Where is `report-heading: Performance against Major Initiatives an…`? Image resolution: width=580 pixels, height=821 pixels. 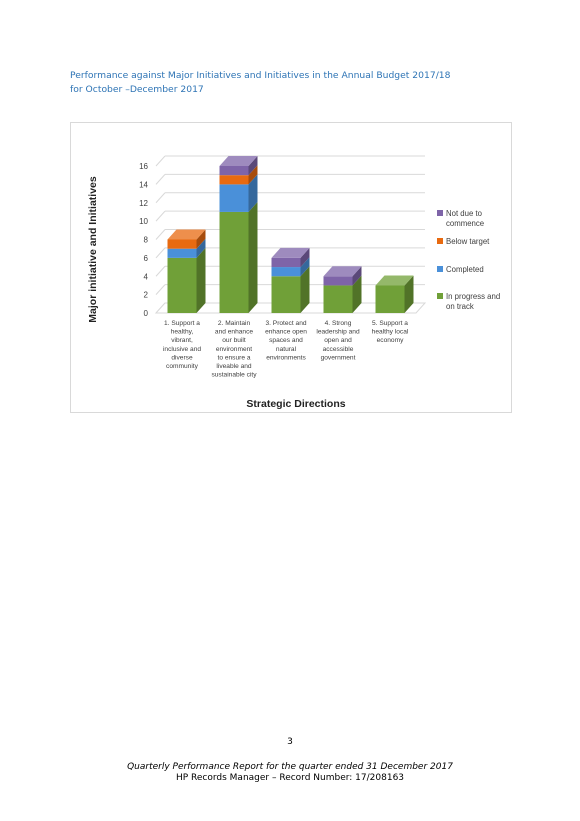
report-heading: Performance against Major Initiatives an… is located at coordinates (300, 83).